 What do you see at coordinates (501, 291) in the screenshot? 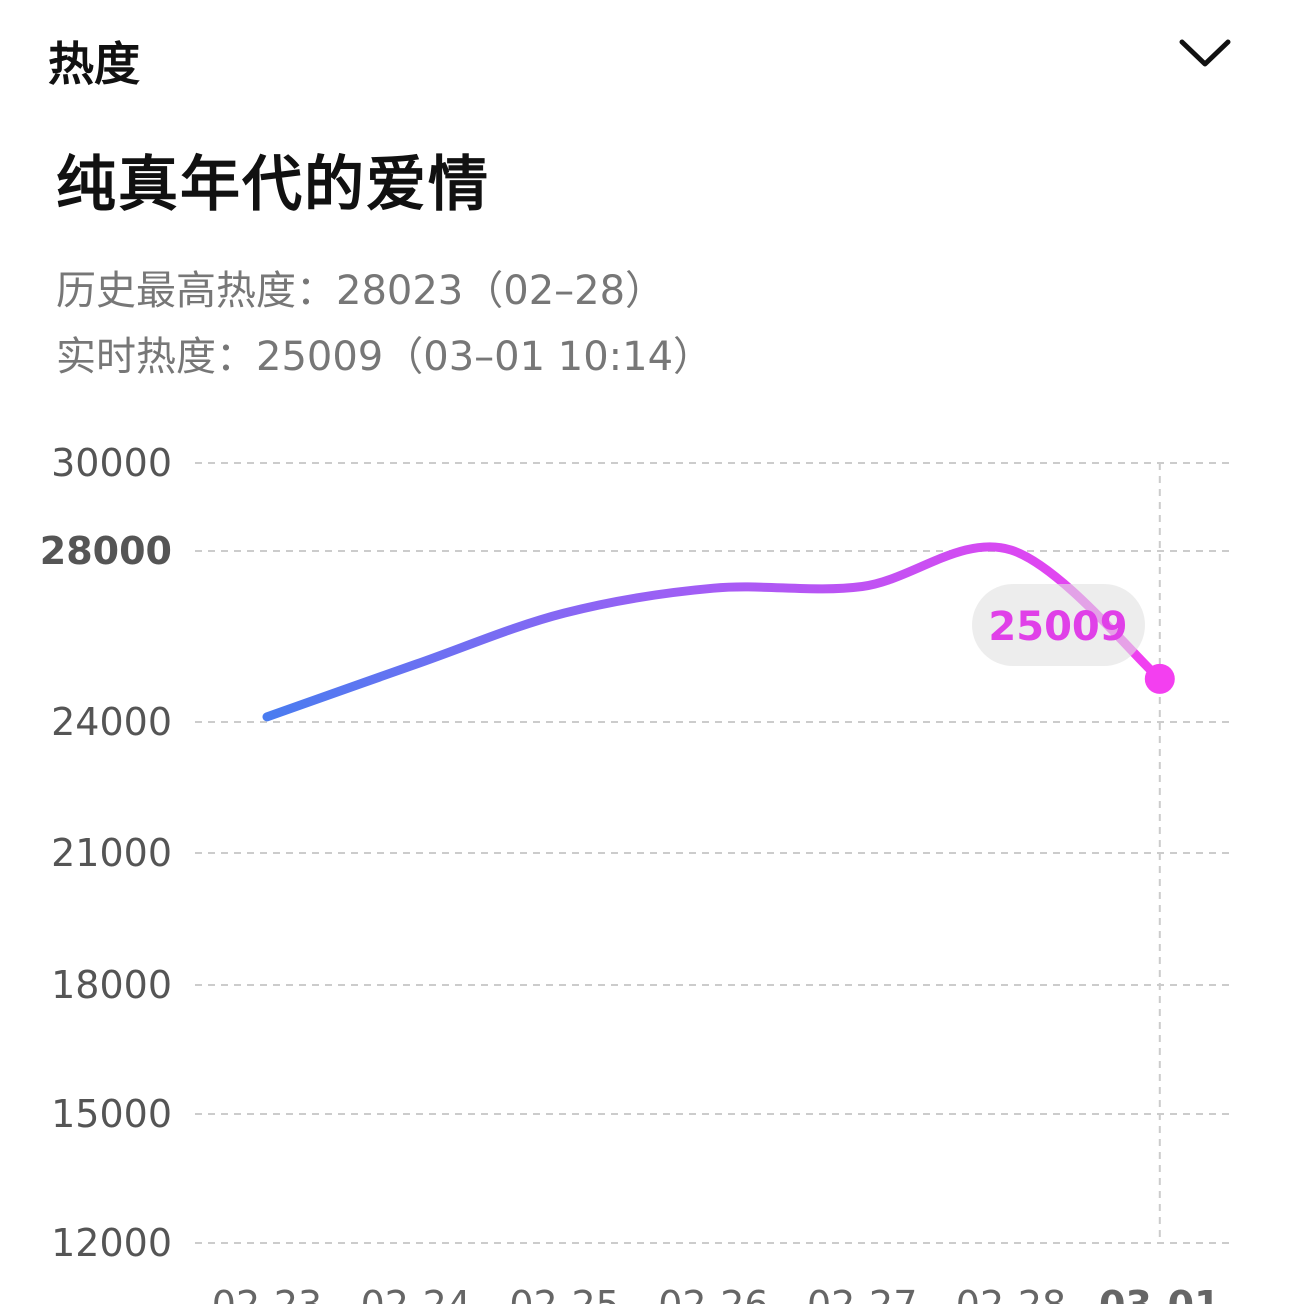
I see `peak-value: 28023（02–28）` at bounding box center [501, 291].